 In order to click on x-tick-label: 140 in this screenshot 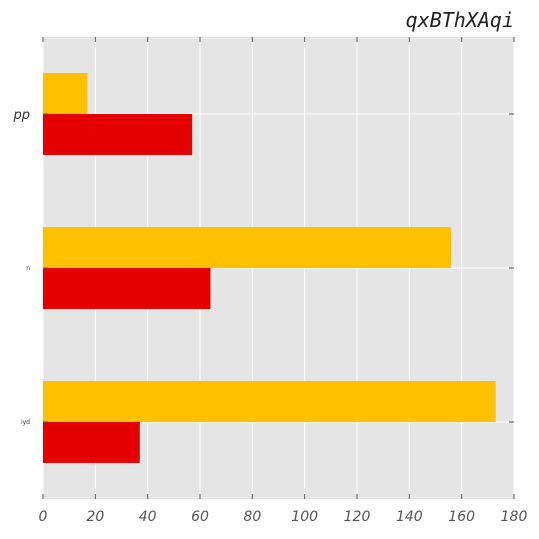, I will do `click(409, 517)`.